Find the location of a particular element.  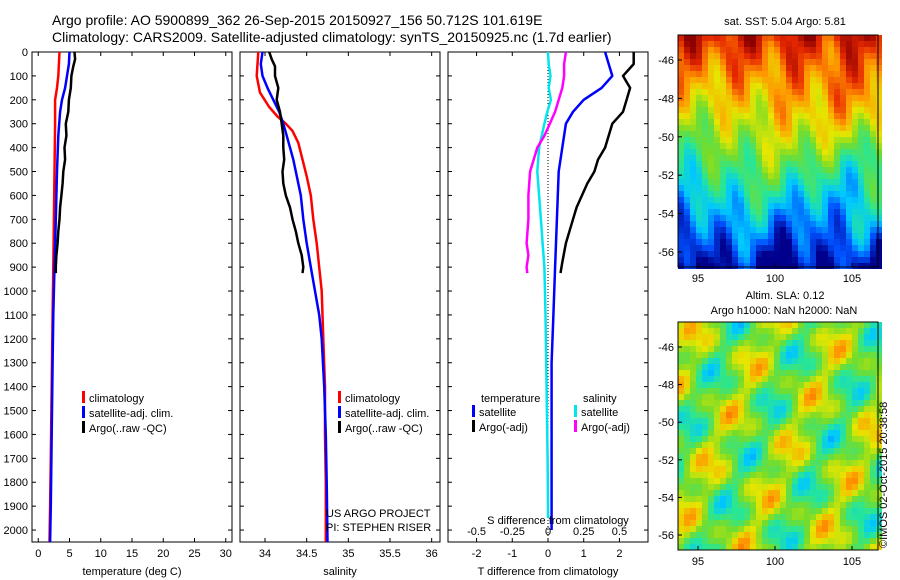

map-x-tick-label: 105 is located at coordinates (852, 562).